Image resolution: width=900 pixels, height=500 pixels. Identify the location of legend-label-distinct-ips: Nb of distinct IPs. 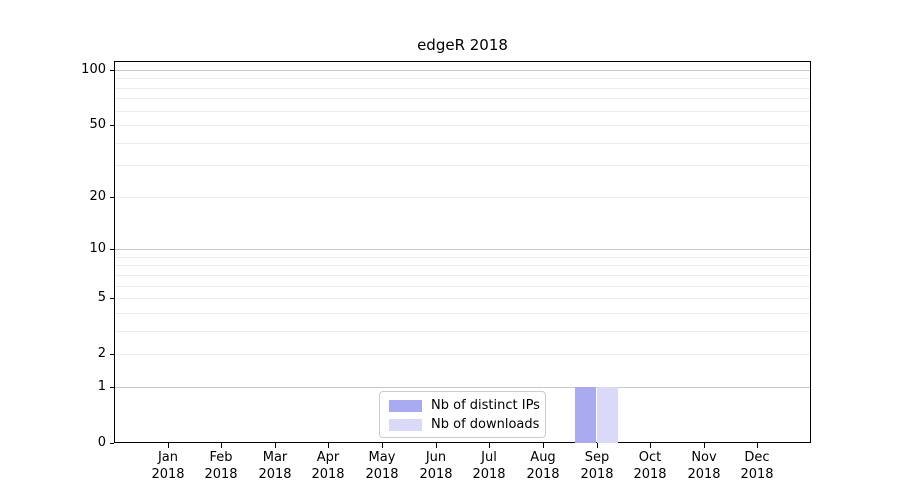
(485, 405).